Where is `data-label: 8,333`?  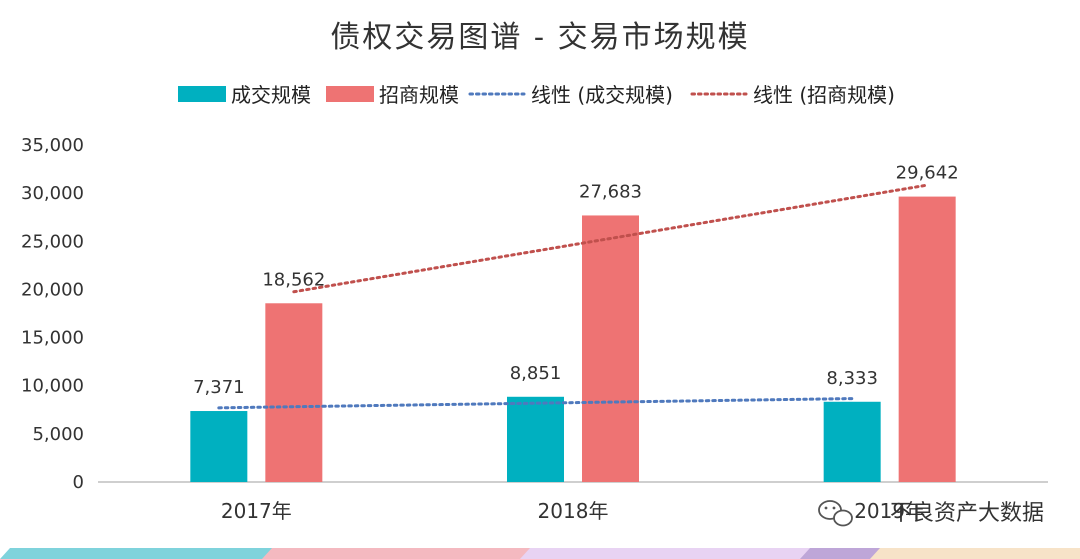
data-label: 8,333 is located at coordinates (852, 378).